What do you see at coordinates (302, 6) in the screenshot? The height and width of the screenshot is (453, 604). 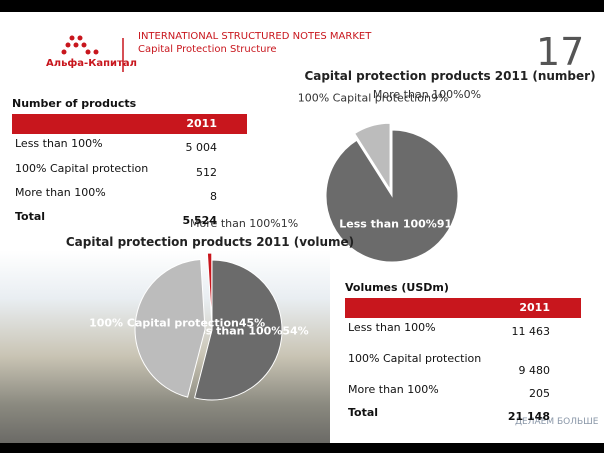 I see `top-band` at bounding box center [302, 6].